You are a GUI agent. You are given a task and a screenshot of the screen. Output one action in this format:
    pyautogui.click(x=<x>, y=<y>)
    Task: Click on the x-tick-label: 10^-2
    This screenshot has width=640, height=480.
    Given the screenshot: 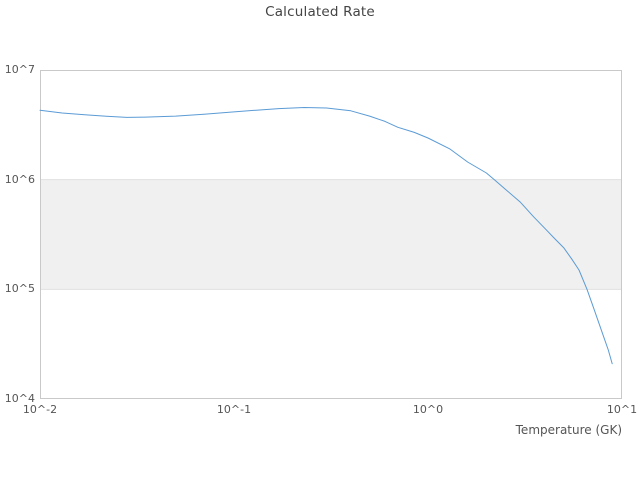 What is the action you would take?
    pyautogui.click(x=40, y=409)
    